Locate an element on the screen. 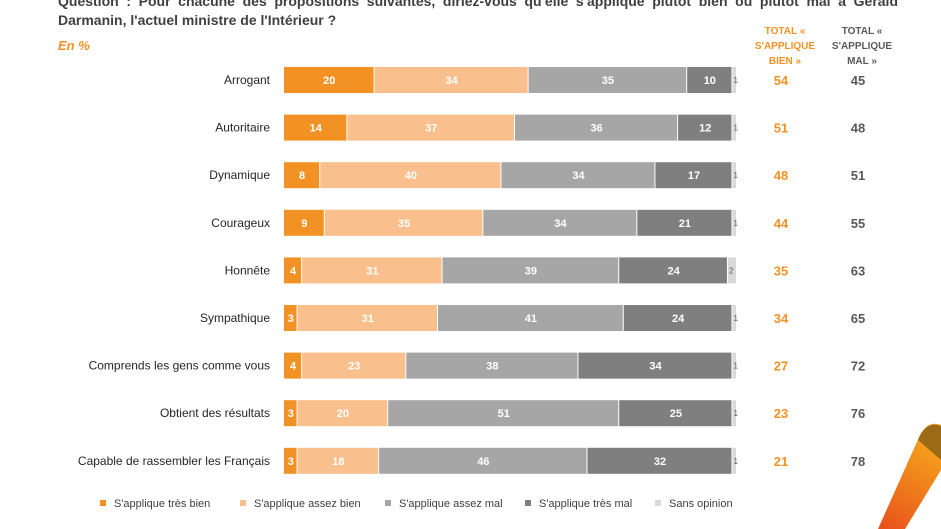 The height and width of the screenshot is (529, 941). total-mal-value: 55 is located at coordinates (858, 223).